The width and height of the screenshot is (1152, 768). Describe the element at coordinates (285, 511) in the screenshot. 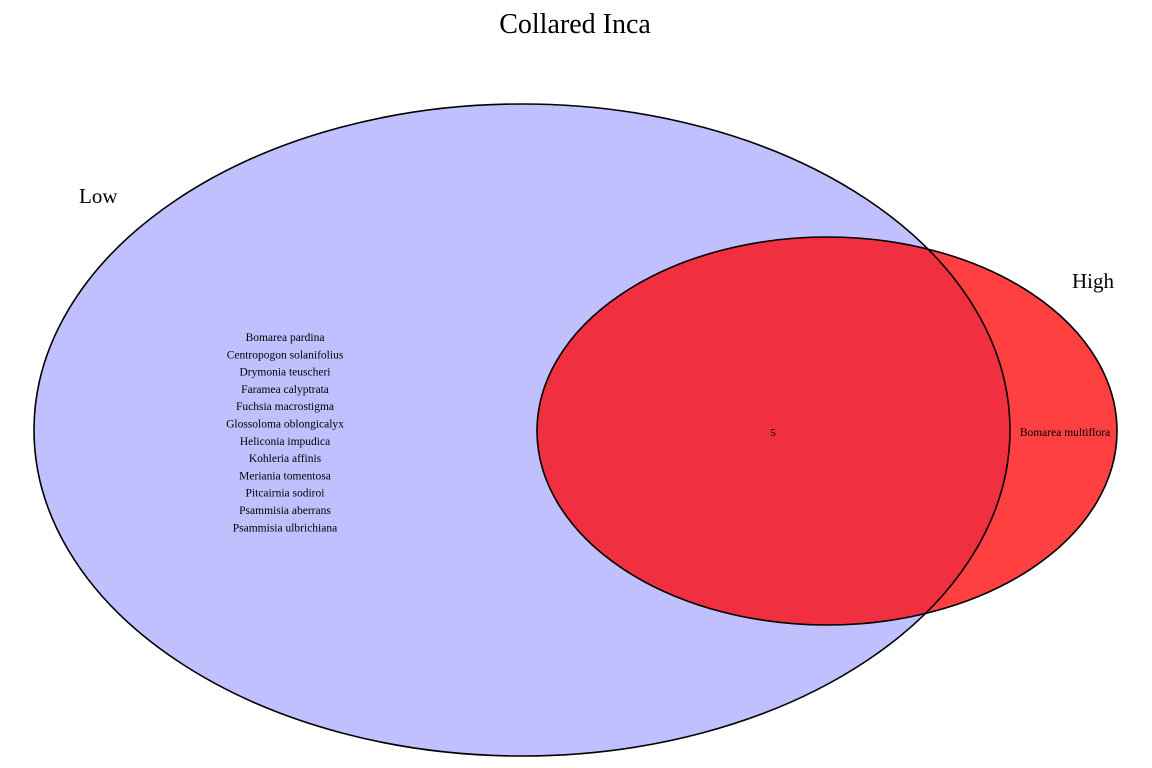

I see `member-label: Psammisia aberrans` at that location.